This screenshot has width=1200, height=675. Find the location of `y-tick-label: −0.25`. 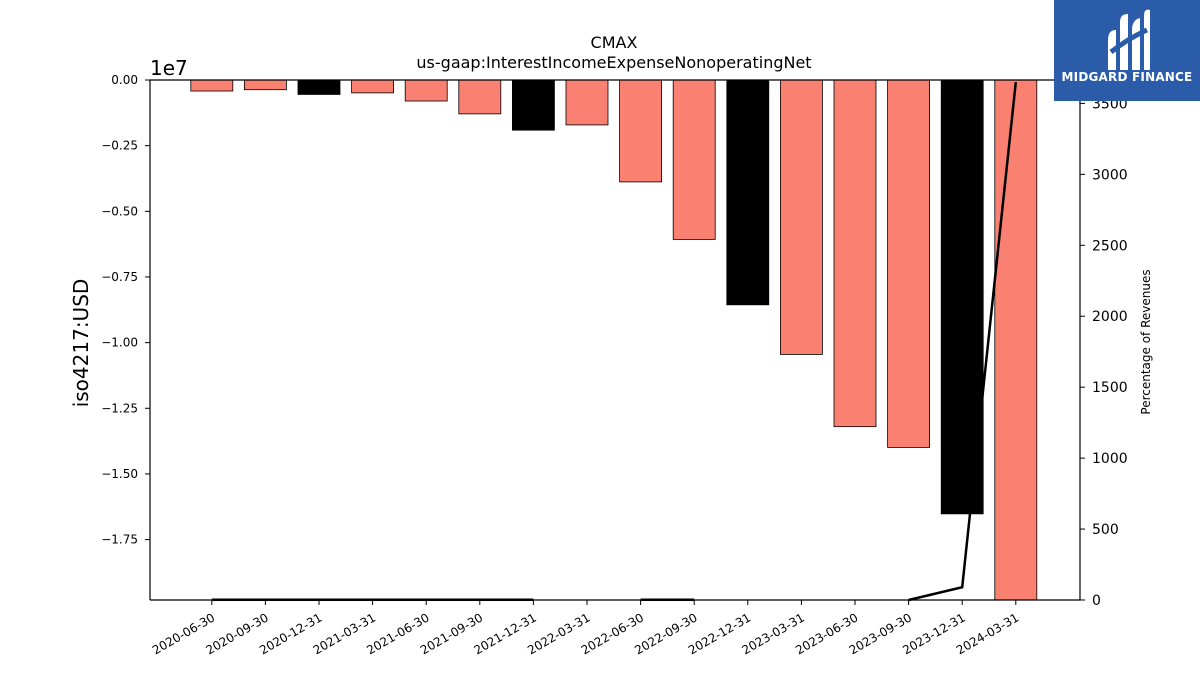

y-tick-label: −0.25 is located at coordinates (119, 146).